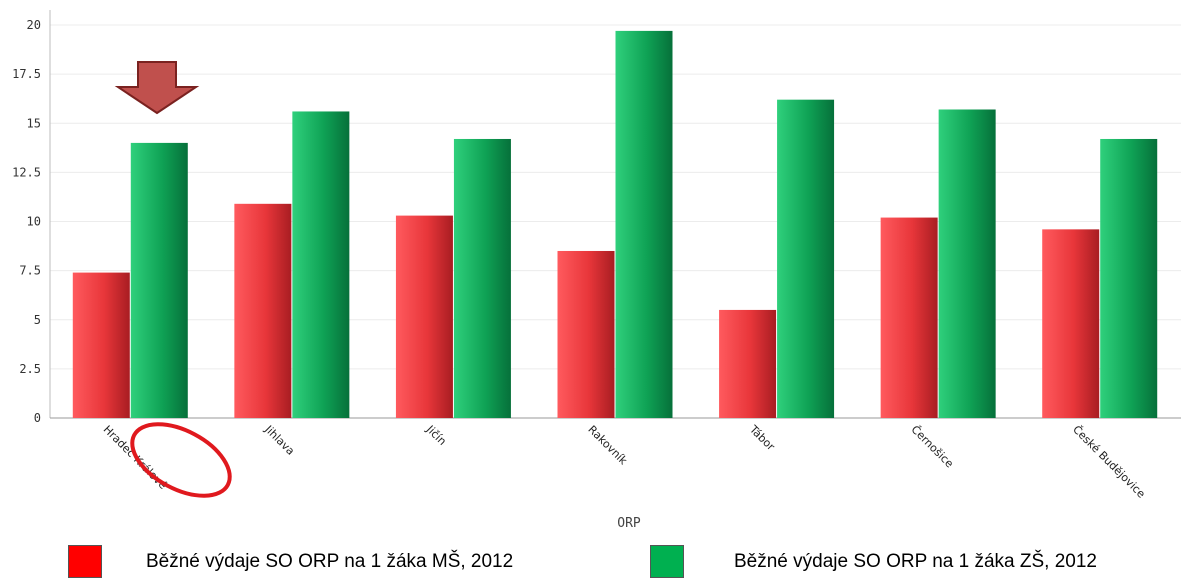  I want to click on y-tick-label: 15, so click(34, 123).